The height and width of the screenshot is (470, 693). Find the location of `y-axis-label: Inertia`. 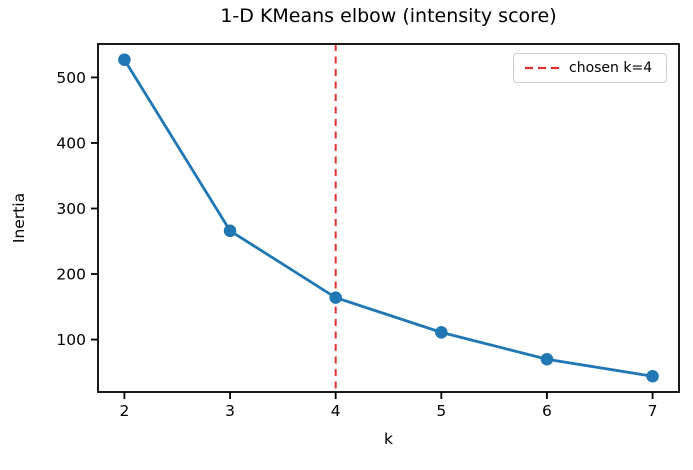

y-axis-label: Inertia is located at coordinates (19, 218).